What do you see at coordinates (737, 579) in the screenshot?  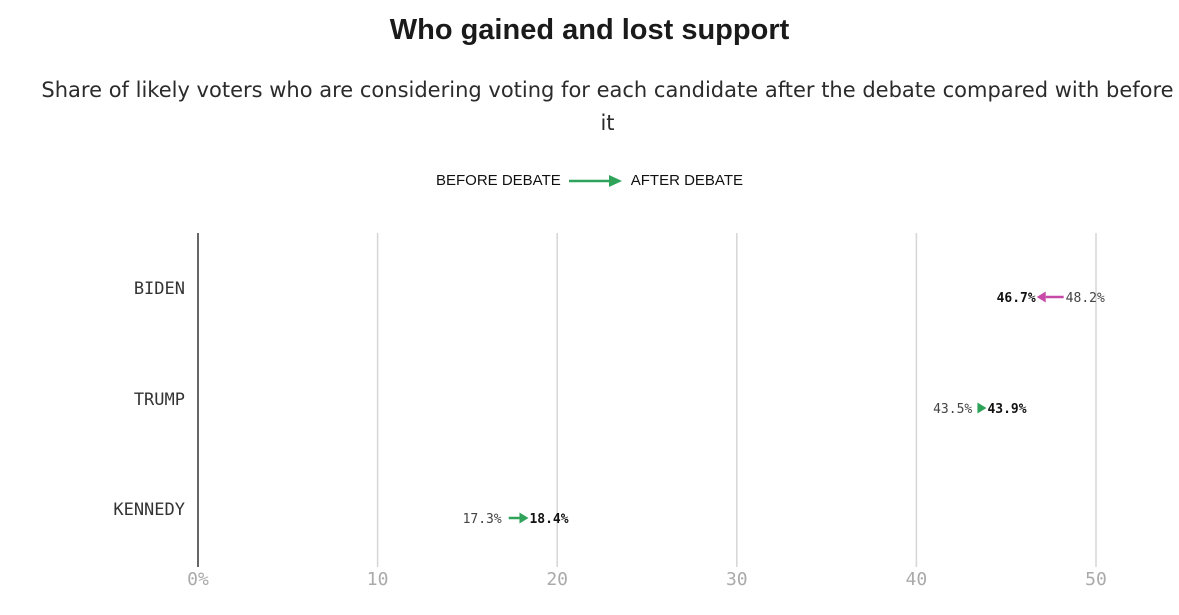 I see `x-tick-label: 30` at bounding box center [737, 579].